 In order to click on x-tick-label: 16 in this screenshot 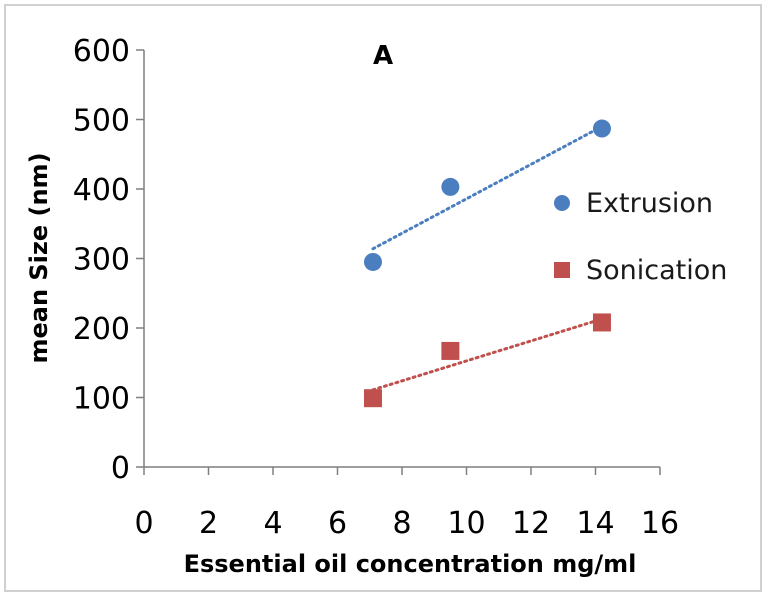, I will do `click(660, 523)`.